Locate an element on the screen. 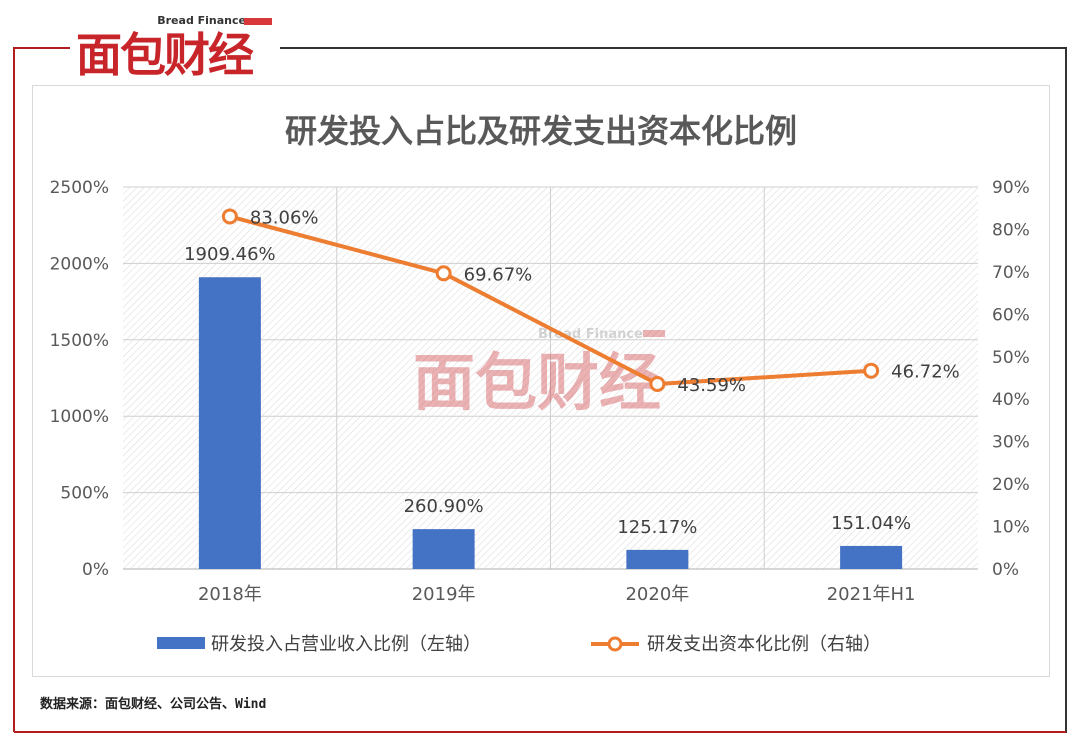 The image size is (1080, 740). bar-data-label: 125.17% is located at coordinates (657, 527).